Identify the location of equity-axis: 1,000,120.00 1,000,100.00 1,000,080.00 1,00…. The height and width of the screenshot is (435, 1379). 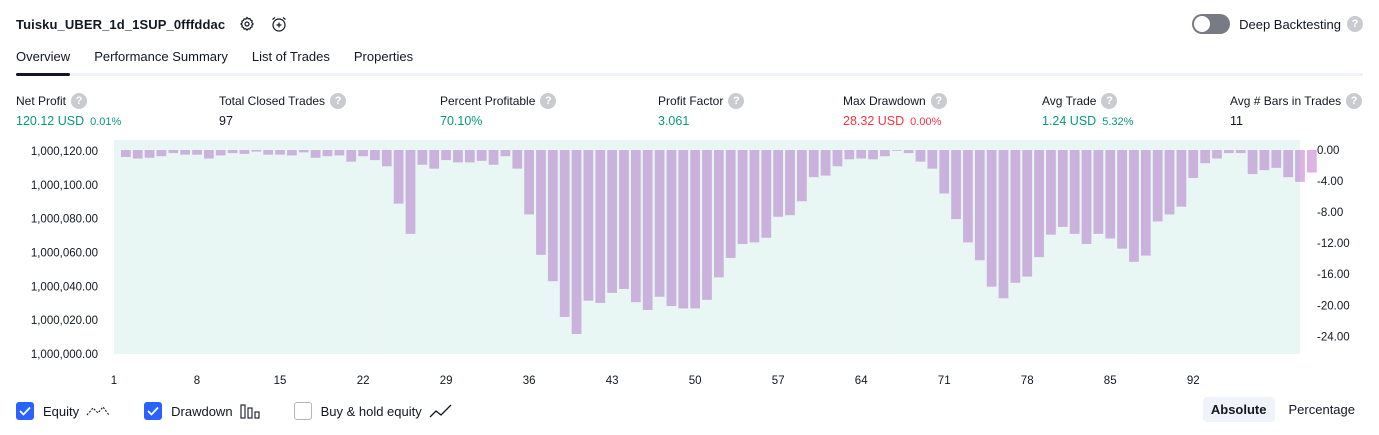
(64, 253).